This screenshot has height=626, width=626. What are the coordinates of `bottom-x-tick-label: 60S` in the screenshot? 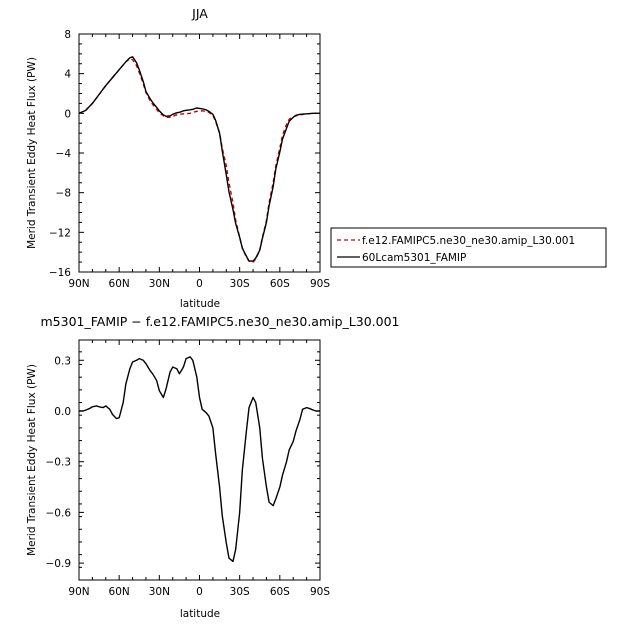 It's located at (280, 592).